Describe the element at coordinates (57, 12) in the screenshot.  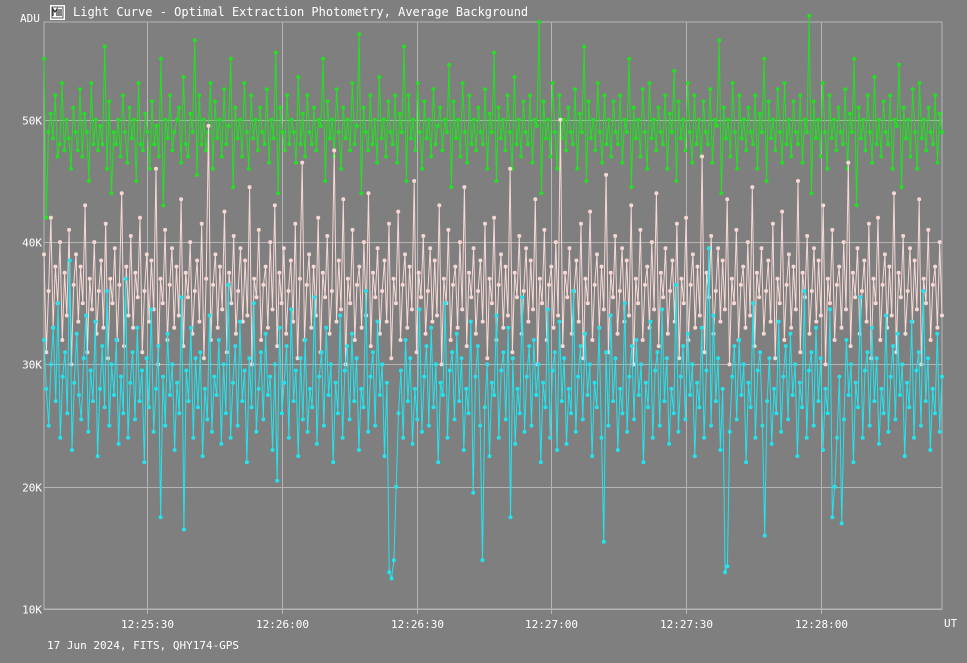
I see `light-curve-app-icon` at that location.